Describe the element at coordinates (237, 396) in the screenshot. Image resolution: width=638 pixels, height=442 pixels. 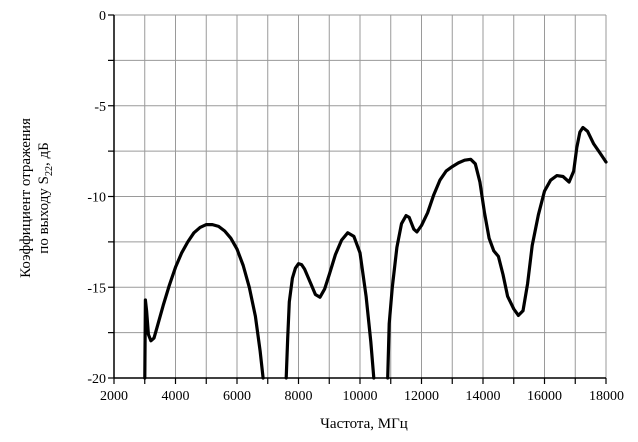
I see `x-tick-label: 6000` at that location.